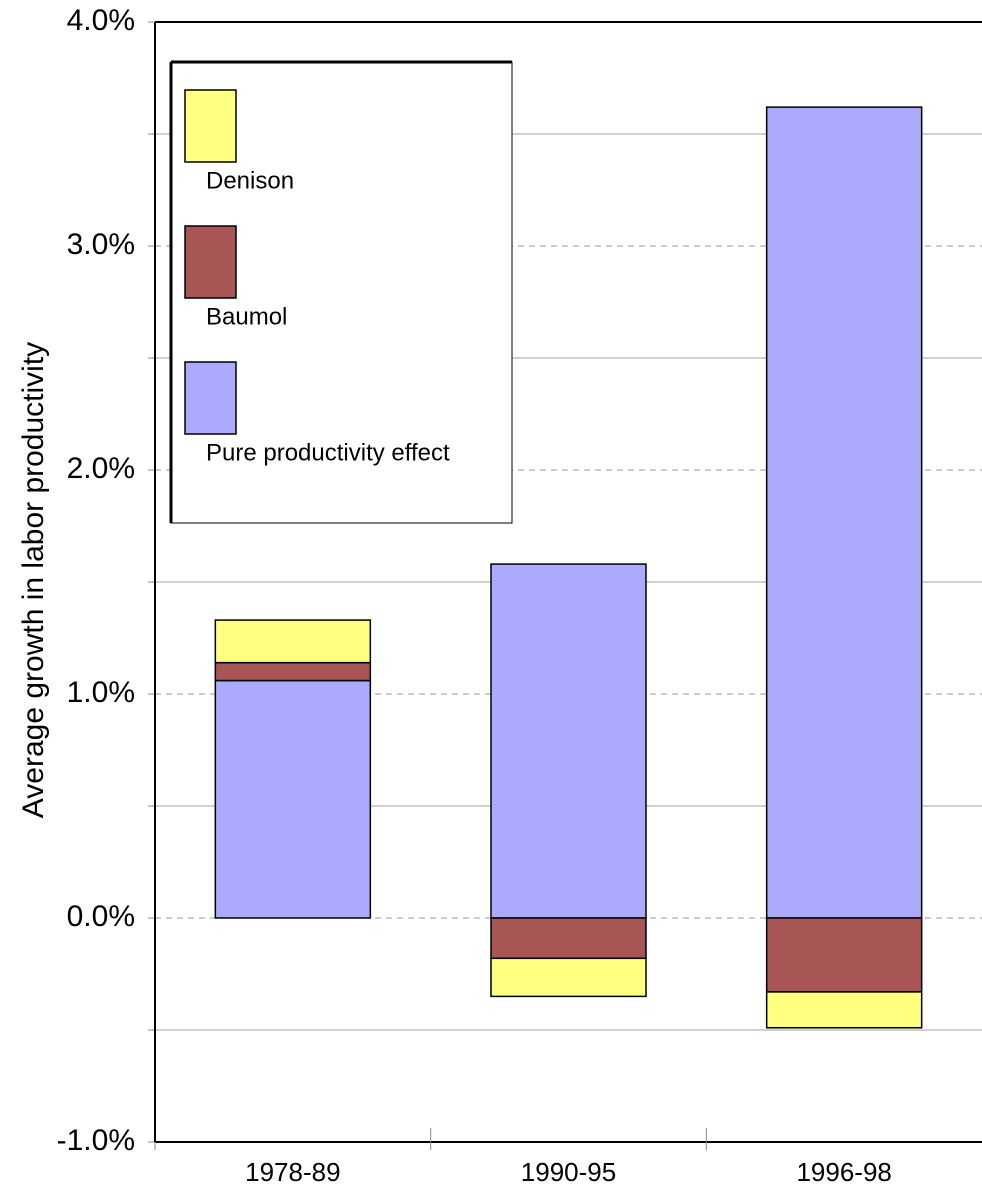 The height and width of the screenshot is (1198, 982). What do you see at coordinates (33, 580) in the screenshot?
I see `y-axis-label: Average growth in labor productivity` at bounding box center [33, 580].